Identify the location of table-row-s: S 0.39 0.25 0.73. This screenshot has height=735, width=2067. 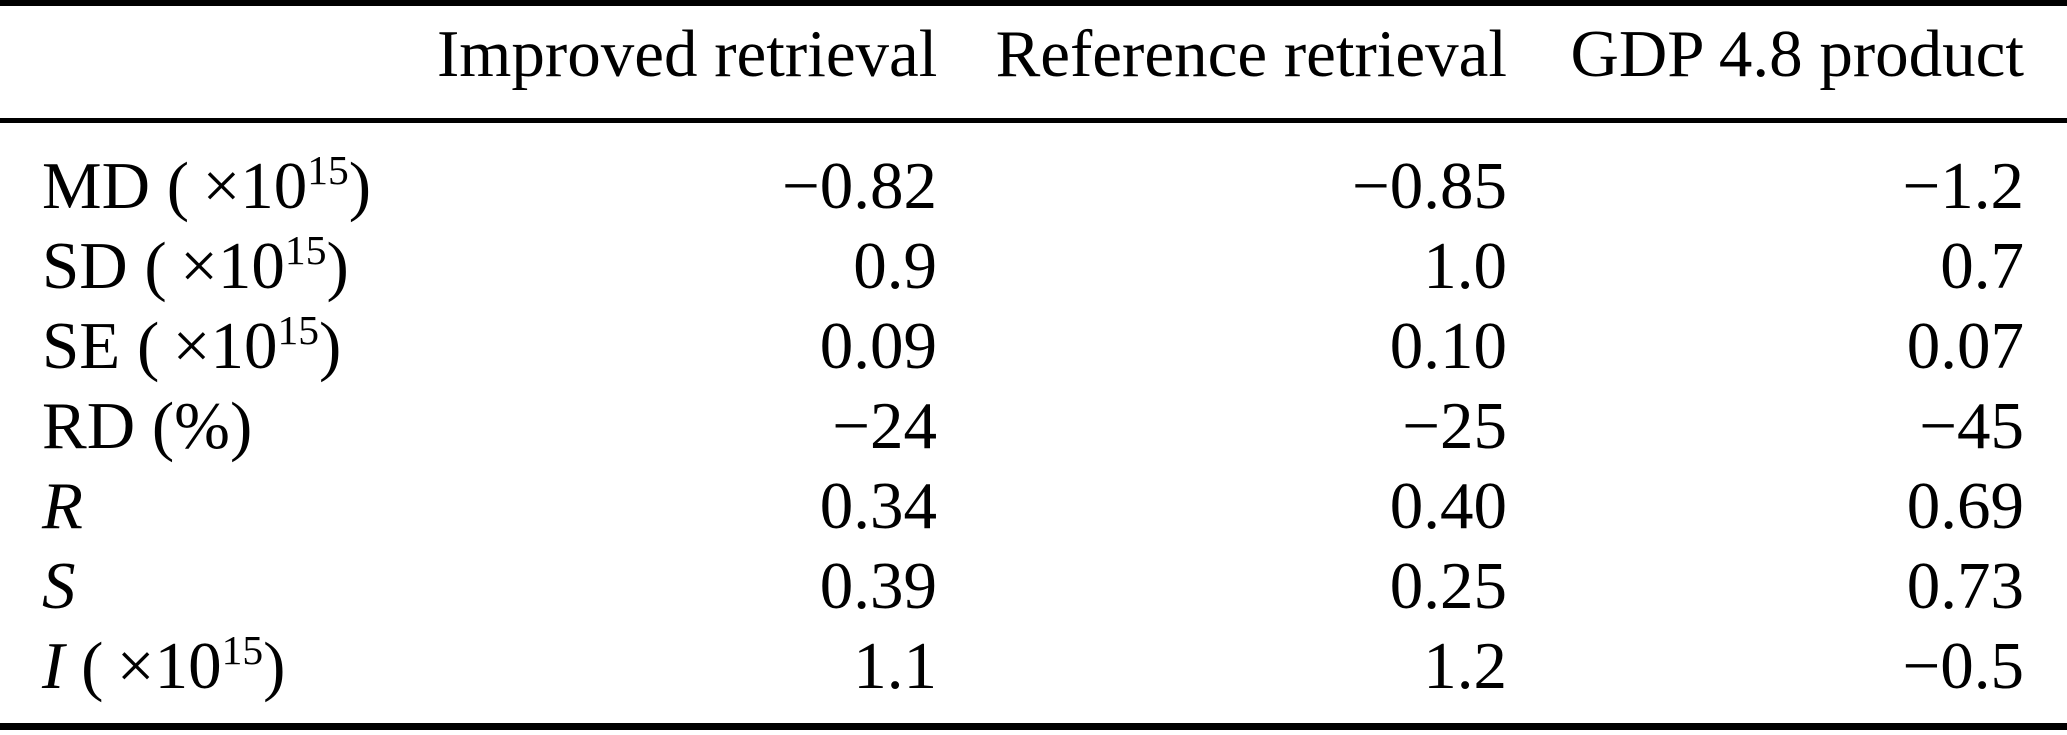
(1033, 586).